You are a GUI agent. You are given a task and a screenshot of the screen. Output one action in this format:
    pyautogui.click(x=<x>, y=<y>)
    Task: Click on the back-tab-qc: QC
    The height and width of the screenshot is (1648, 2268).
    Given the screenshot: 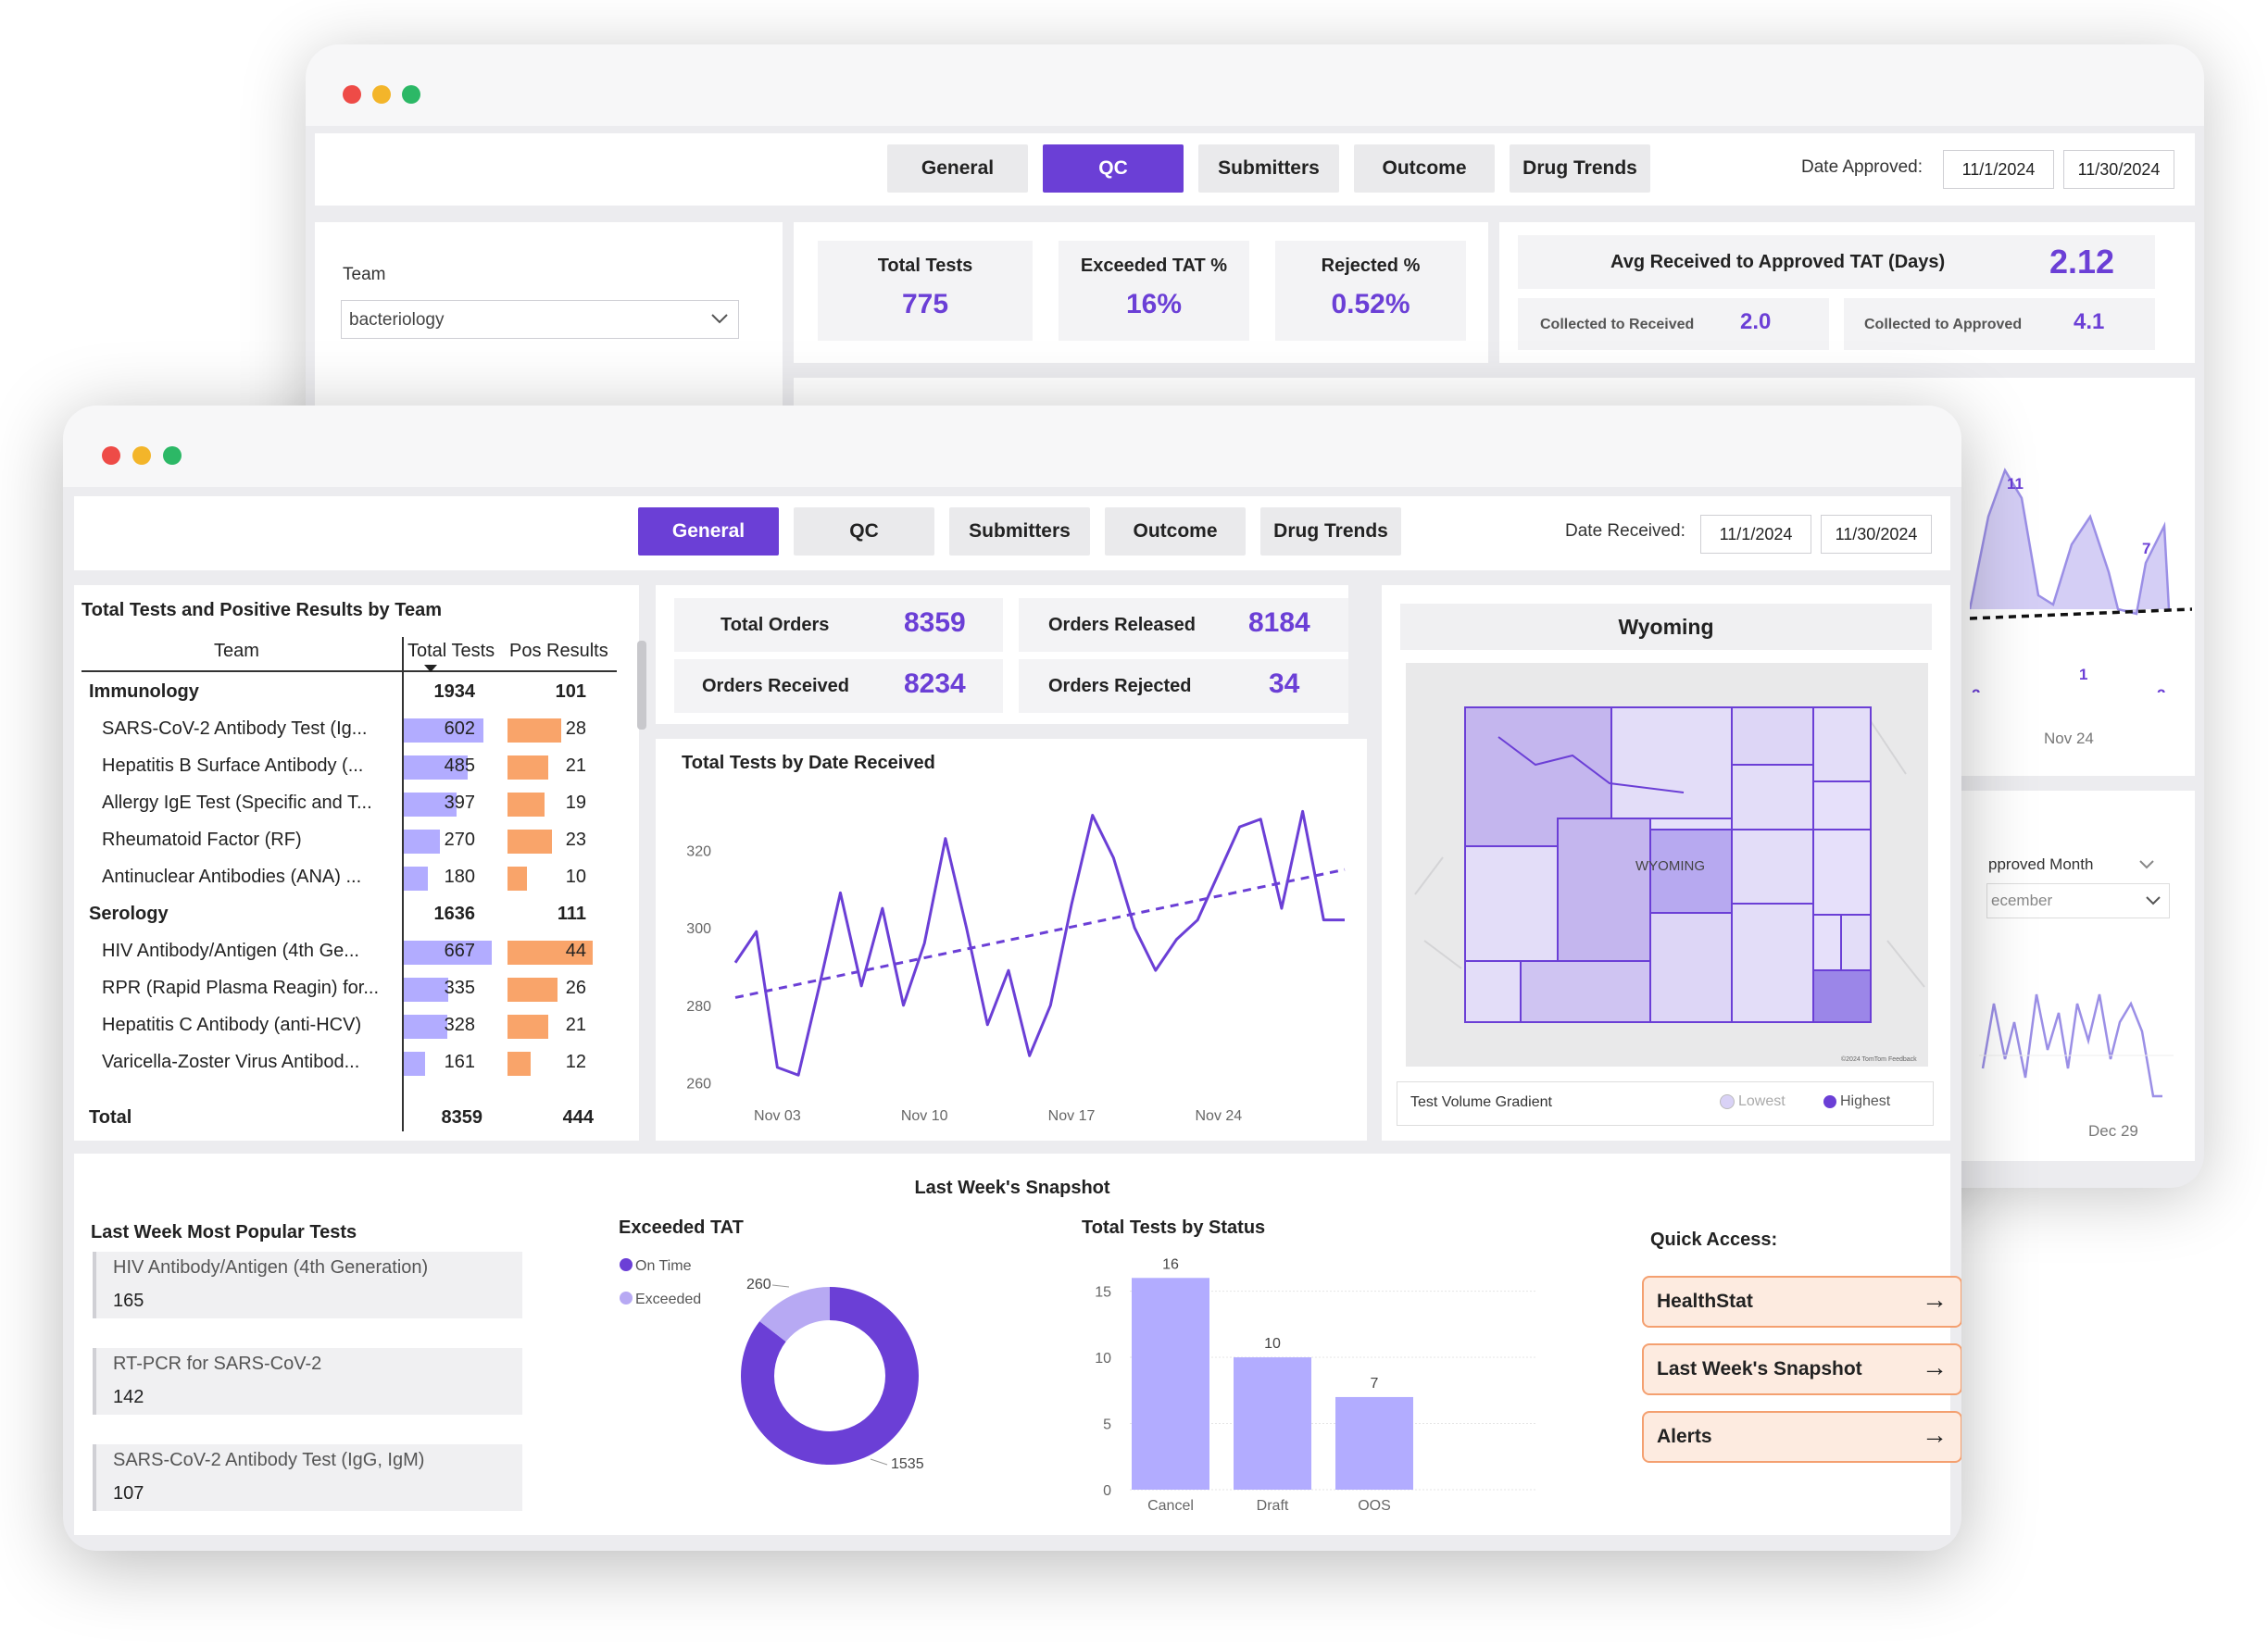 What is the action you would take?
    pyautogui.click(x=1113, y=168)
    